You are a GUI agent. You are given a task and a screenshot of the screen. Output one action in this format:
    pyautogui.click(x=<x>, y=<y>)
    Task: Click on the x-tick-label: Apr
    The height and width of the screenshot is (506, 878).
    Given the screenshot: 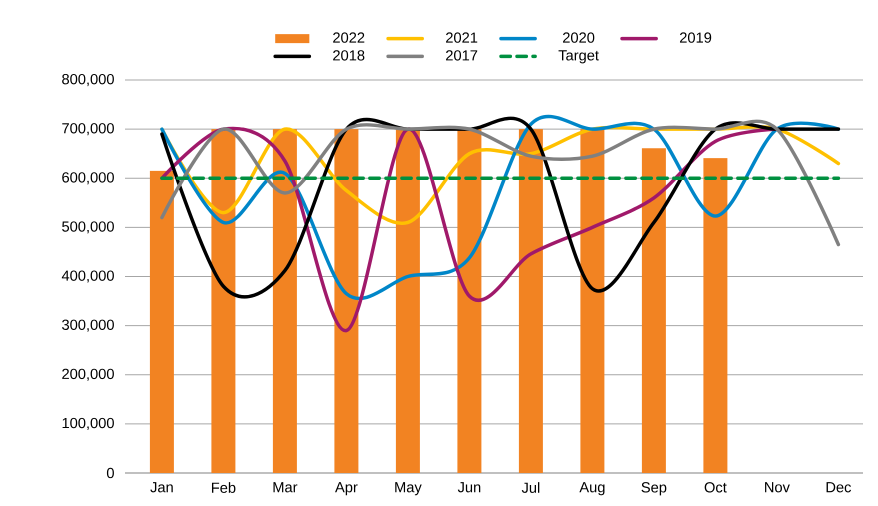 What is the action you would take?
    pyautogui.click(x=346, y=489)
    